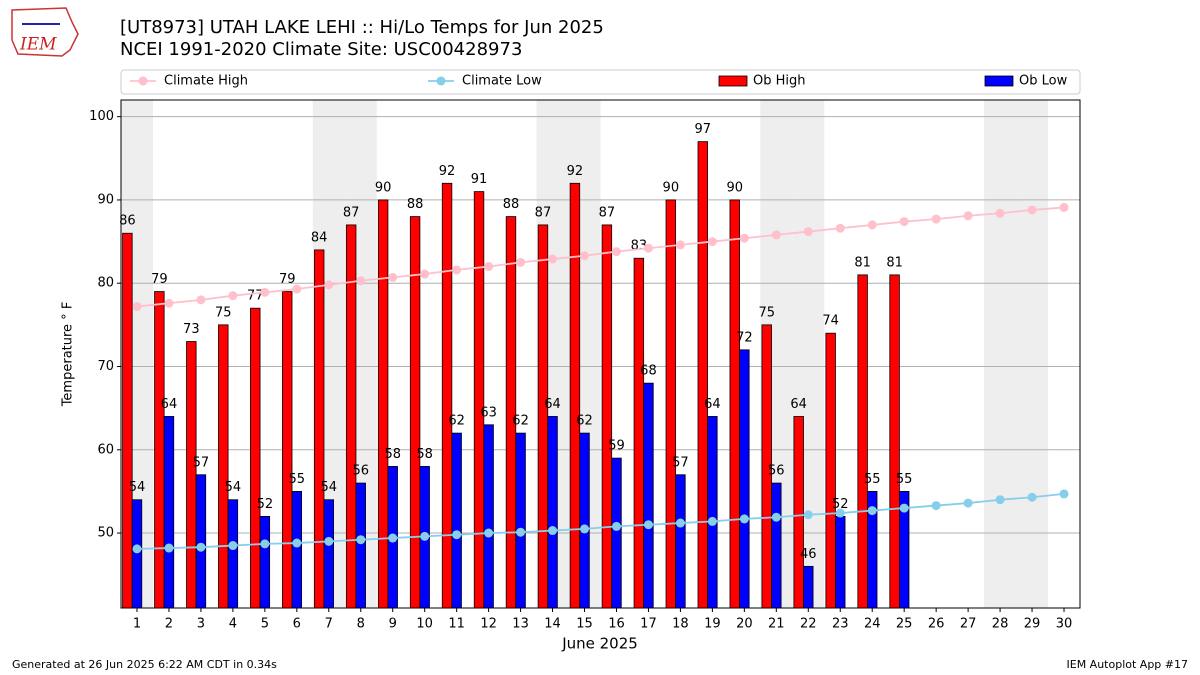  I want to click on x-tick-label: 24, so click(872, 624).